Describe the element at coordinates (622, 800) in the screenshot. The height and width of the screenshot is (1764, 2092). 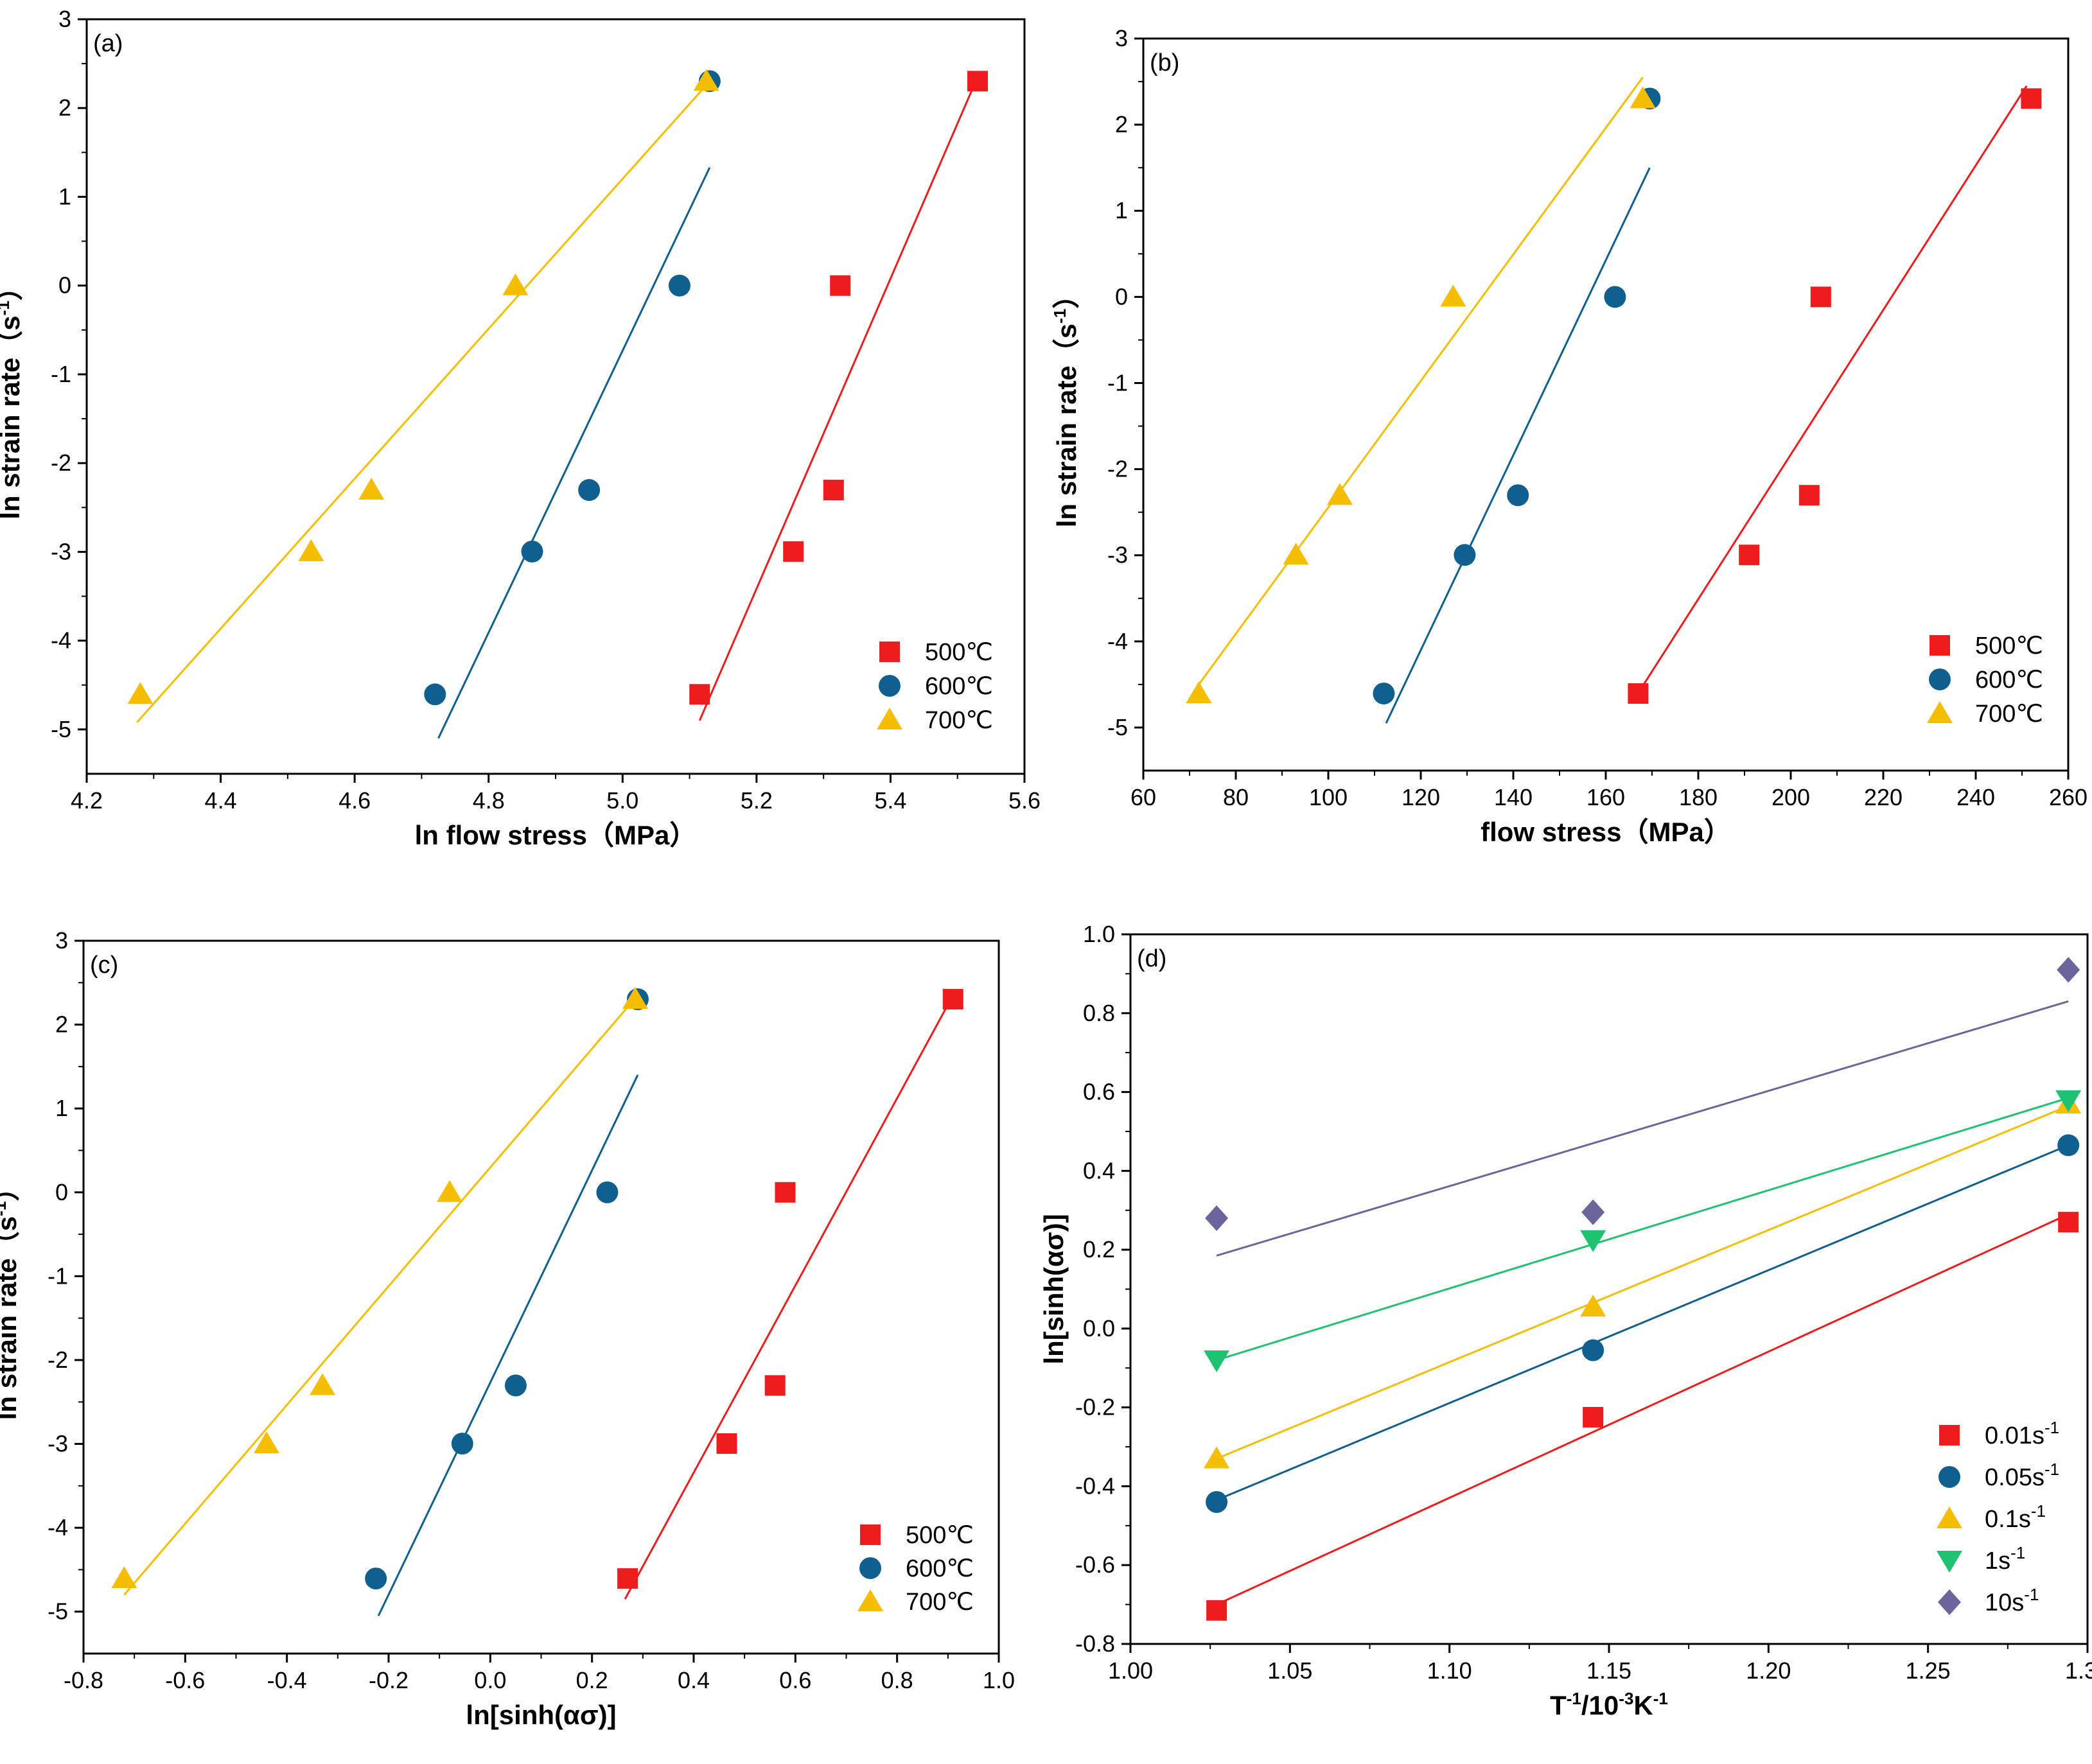
I see `x-tick-label: 5.0` at that location.